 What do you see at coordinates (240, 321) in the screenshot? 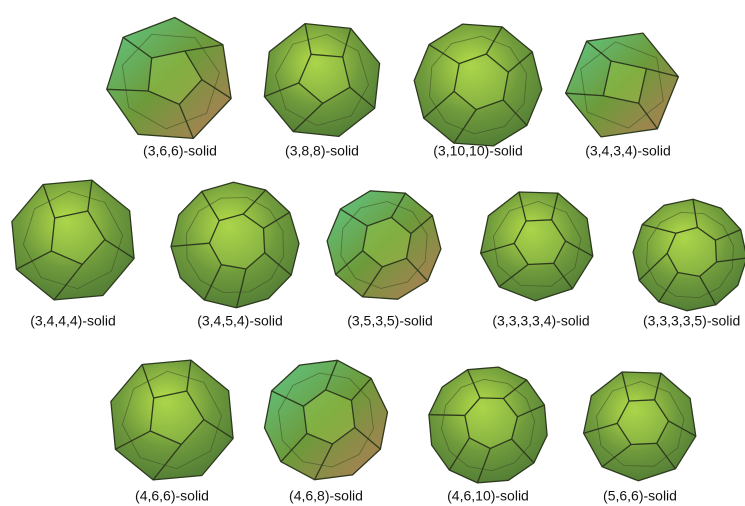
I see `solid-label: (3,4,5,4)-solid` at bounding box center [240, 321].